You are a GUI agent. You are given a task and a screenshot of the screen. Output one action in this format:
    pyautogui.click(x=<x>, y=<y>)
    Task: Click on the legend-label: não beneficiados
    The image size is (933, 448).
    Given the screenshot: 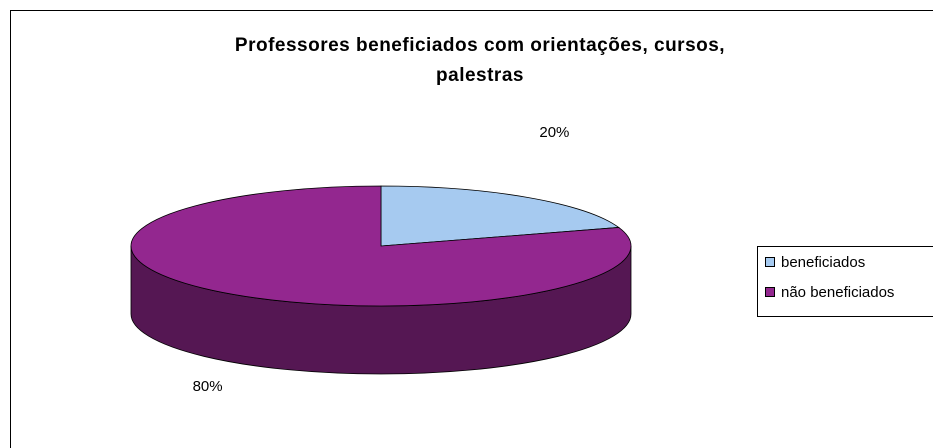 What is the action you would take?
    pyautogui.click(x=837, y=292)
    